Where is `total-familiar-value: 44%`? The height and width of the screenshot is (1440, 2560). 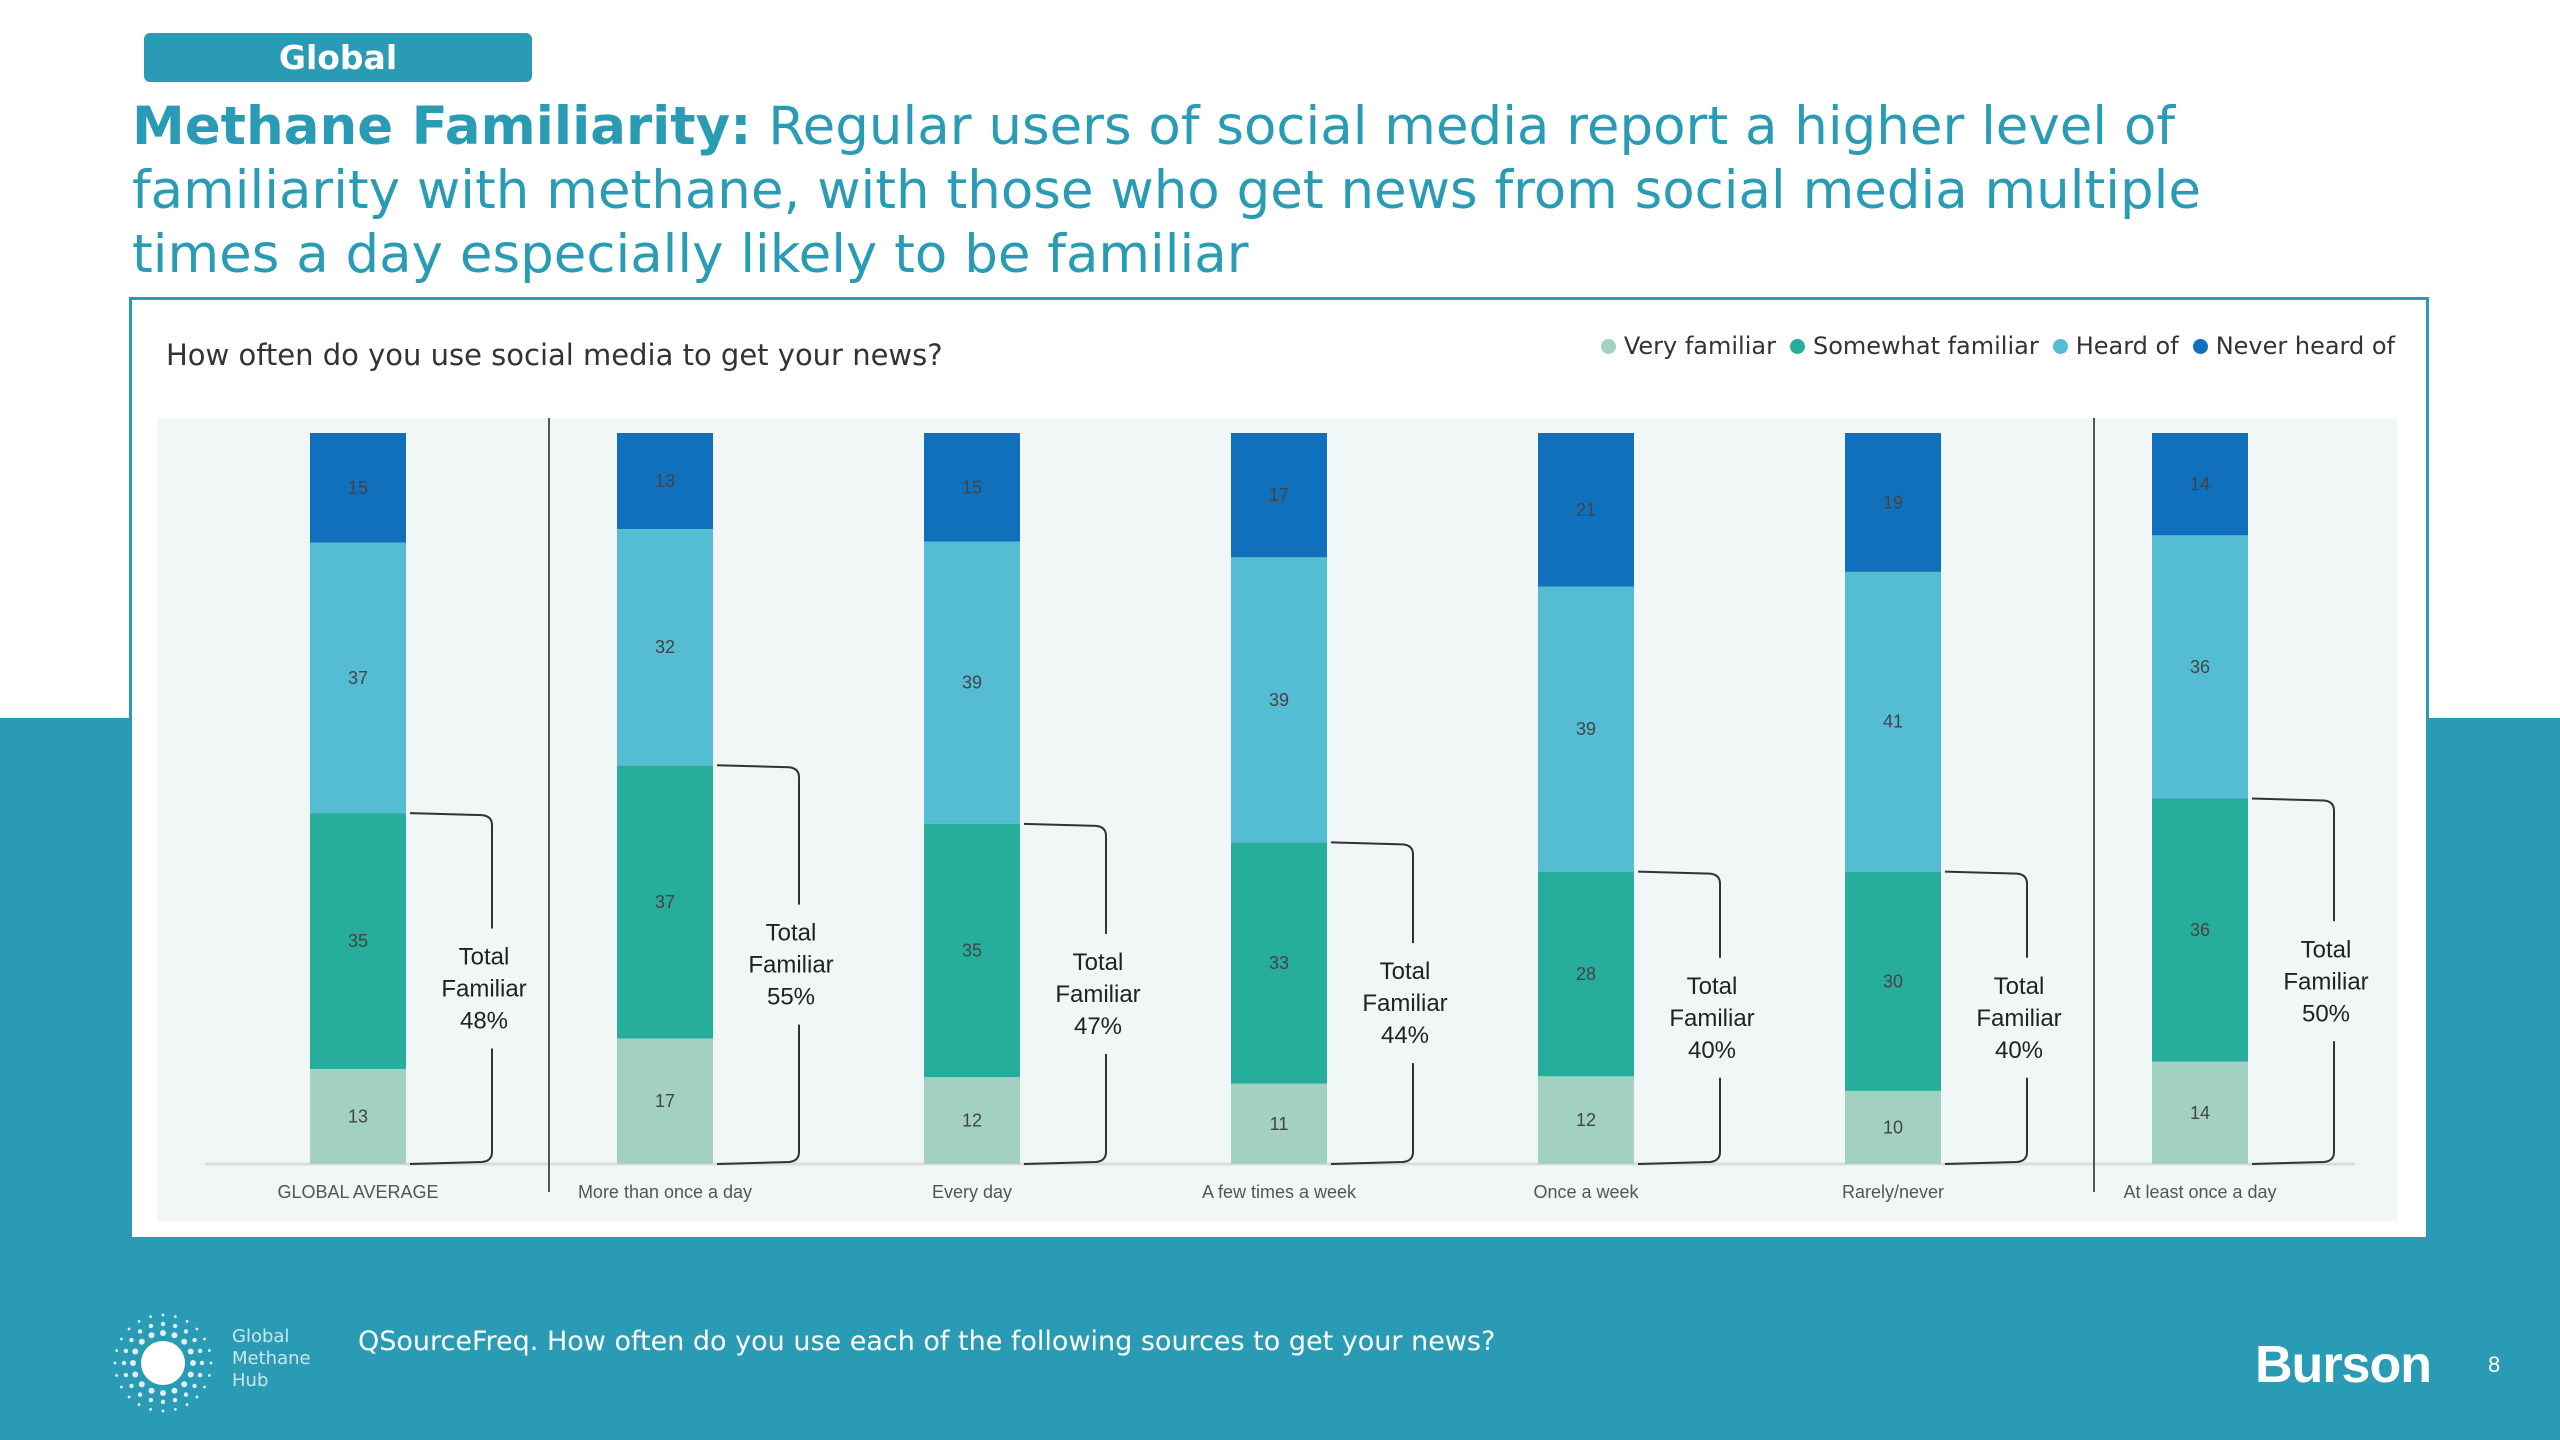
total-familiar-value: 44% is located at coordinates (1405, 1035).